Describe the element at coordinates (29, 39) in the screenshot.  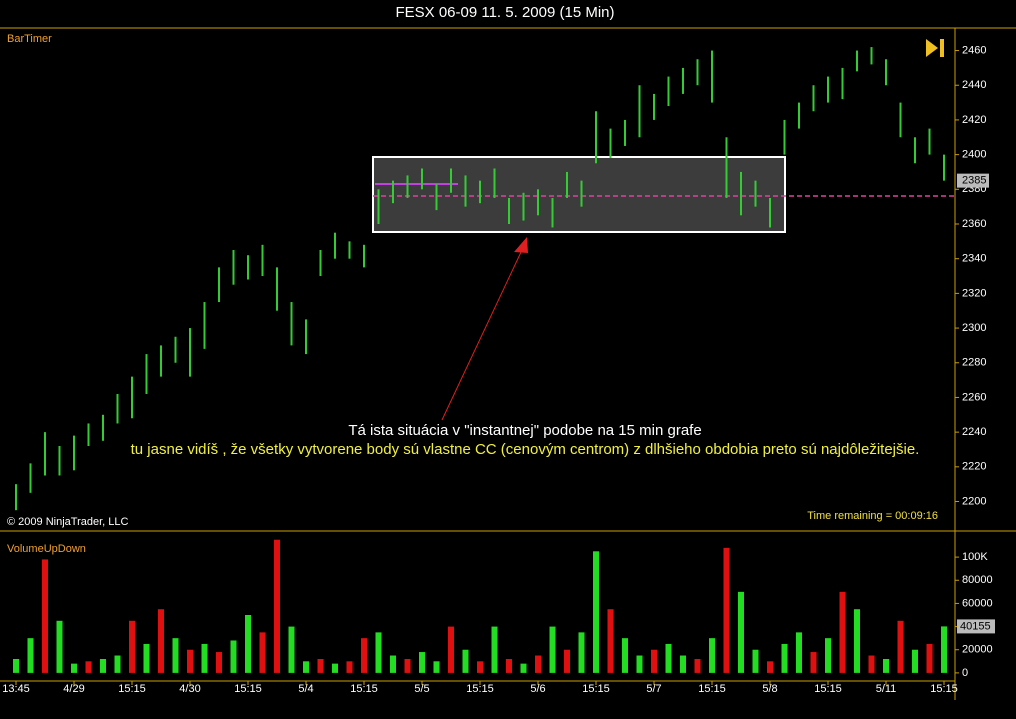
I see `indicator-label: BarTimer` at that location.